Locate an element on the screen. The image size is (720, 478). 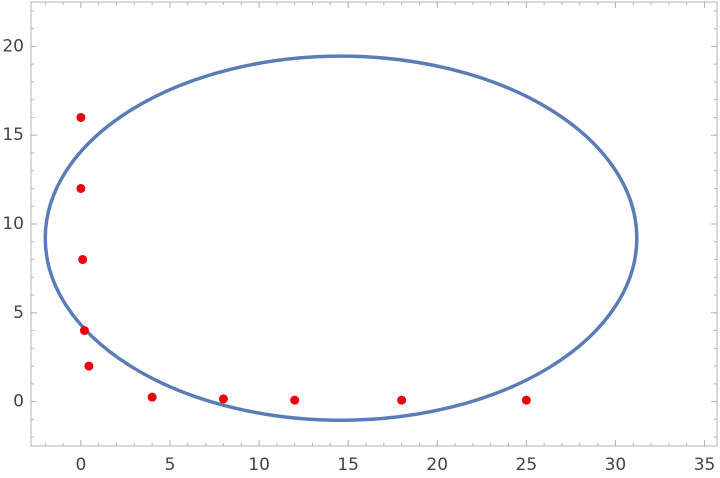
y-tick-label: 15 is located at coordinates (13, 135).